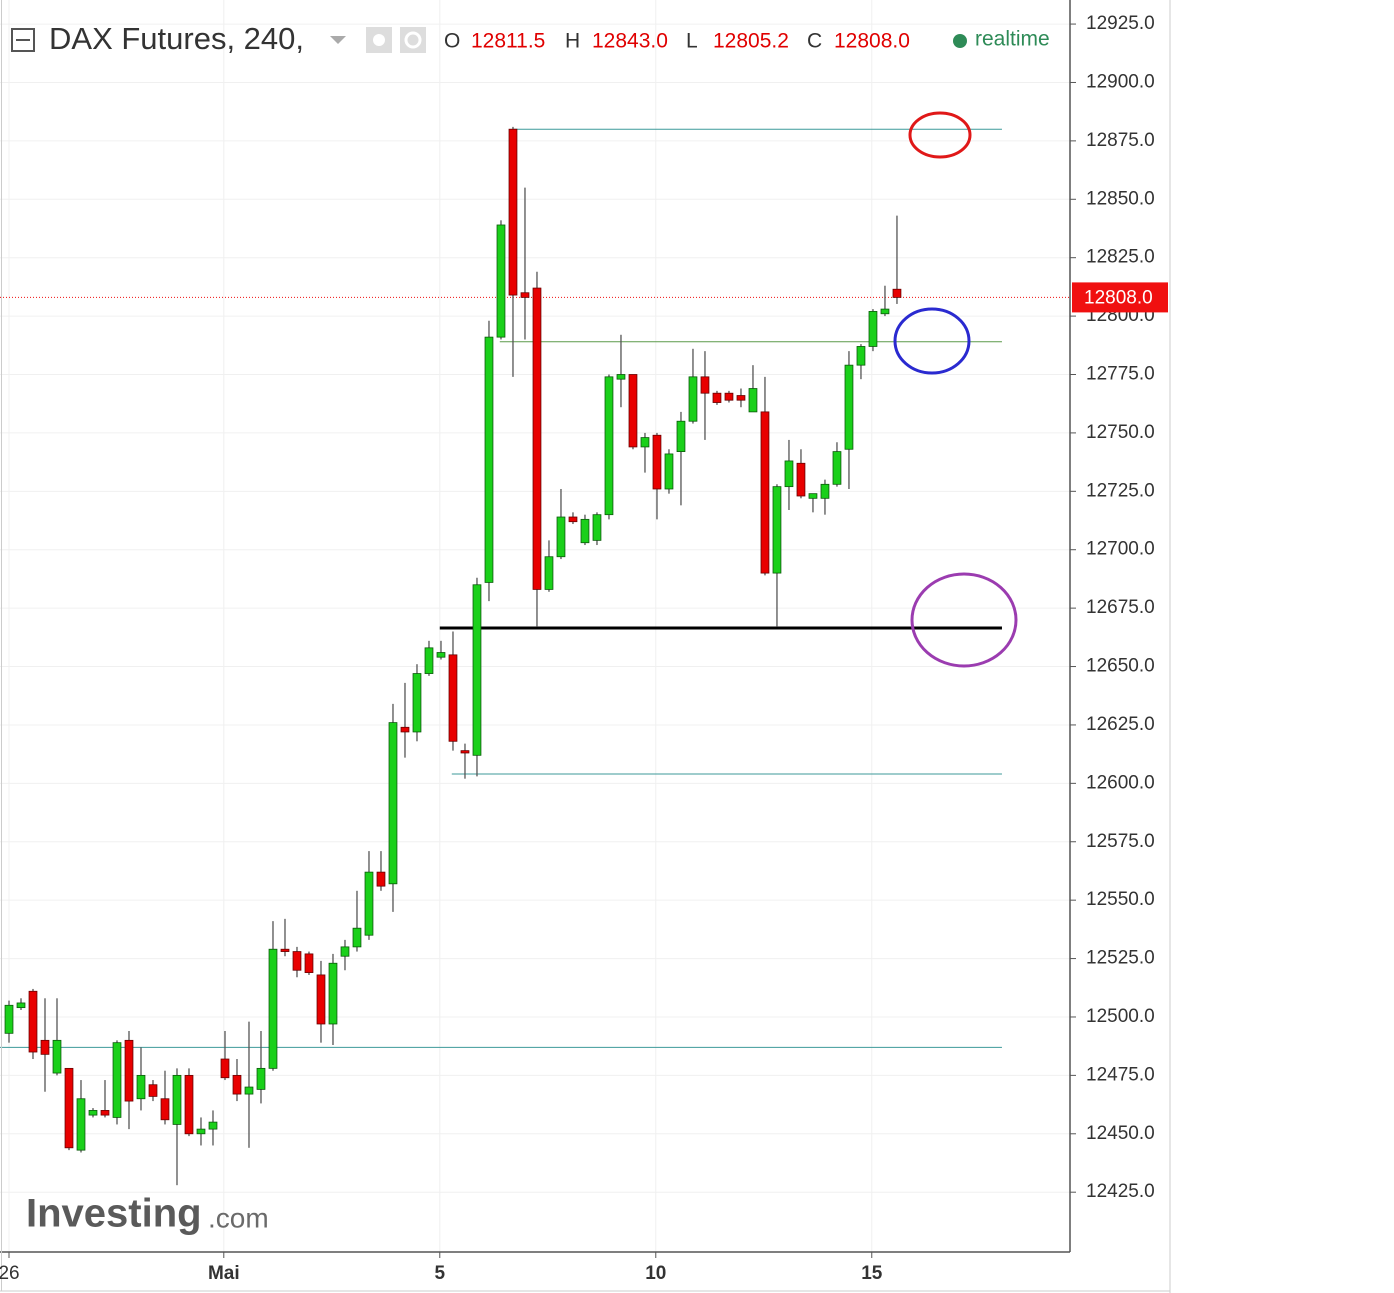 This screenshot has width=1394, height=1293. Describe the element at coordinates (10, 1273) in the screenshot. I see `x-tick-label: 26` at that location.